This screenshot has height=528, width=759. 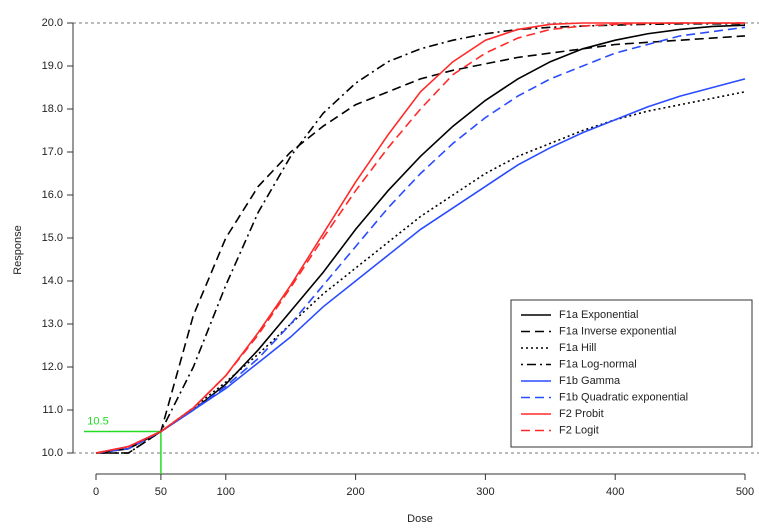 I want to click on annotation-label: 10.5, so click(x=97, y=421).